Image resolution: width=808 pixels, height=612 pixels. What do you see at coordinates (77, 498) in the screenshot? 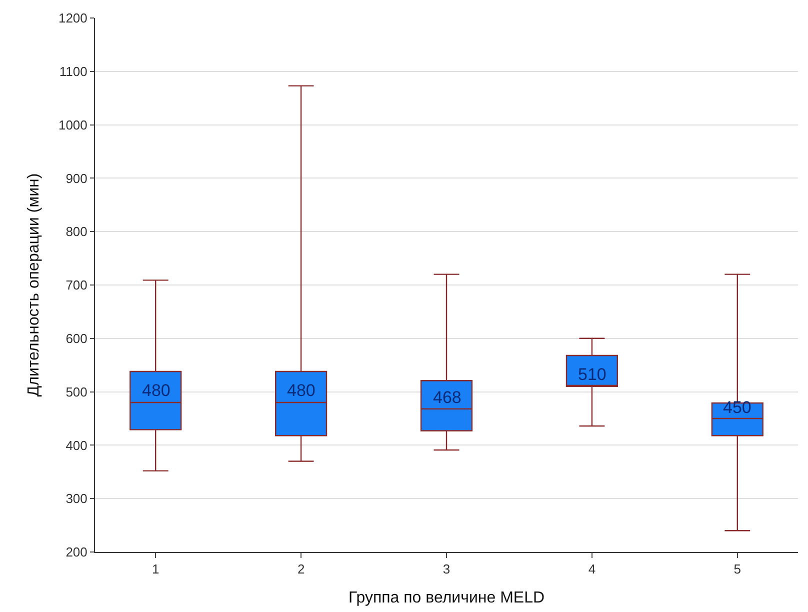
I see `y-tick-label: 300` at bounding box center [77, 498].